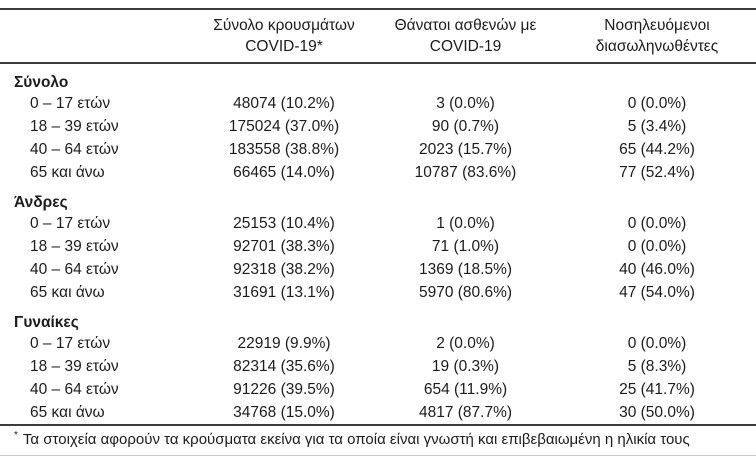 The image size is (756, 456). What do you see at coordinates (284, 343) in the screenshot?
I see `cases-value: 22919 (9.9%)` at bounding box center [284, 343].